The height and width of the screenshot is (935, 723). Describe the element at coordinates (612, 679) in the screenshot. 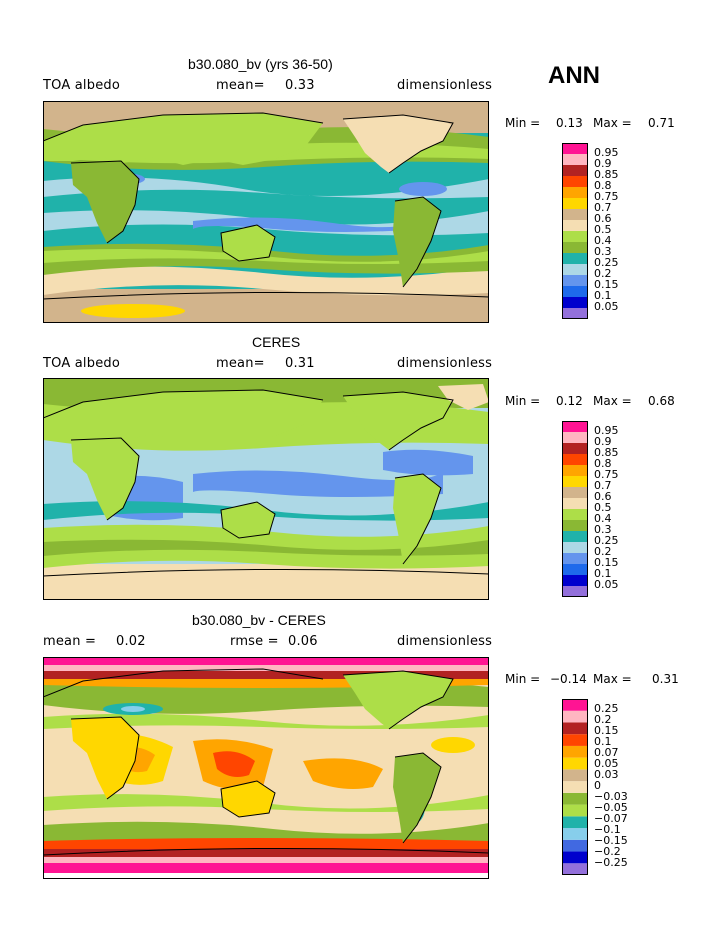

I see `panel3-max-label: Max =` at that location.